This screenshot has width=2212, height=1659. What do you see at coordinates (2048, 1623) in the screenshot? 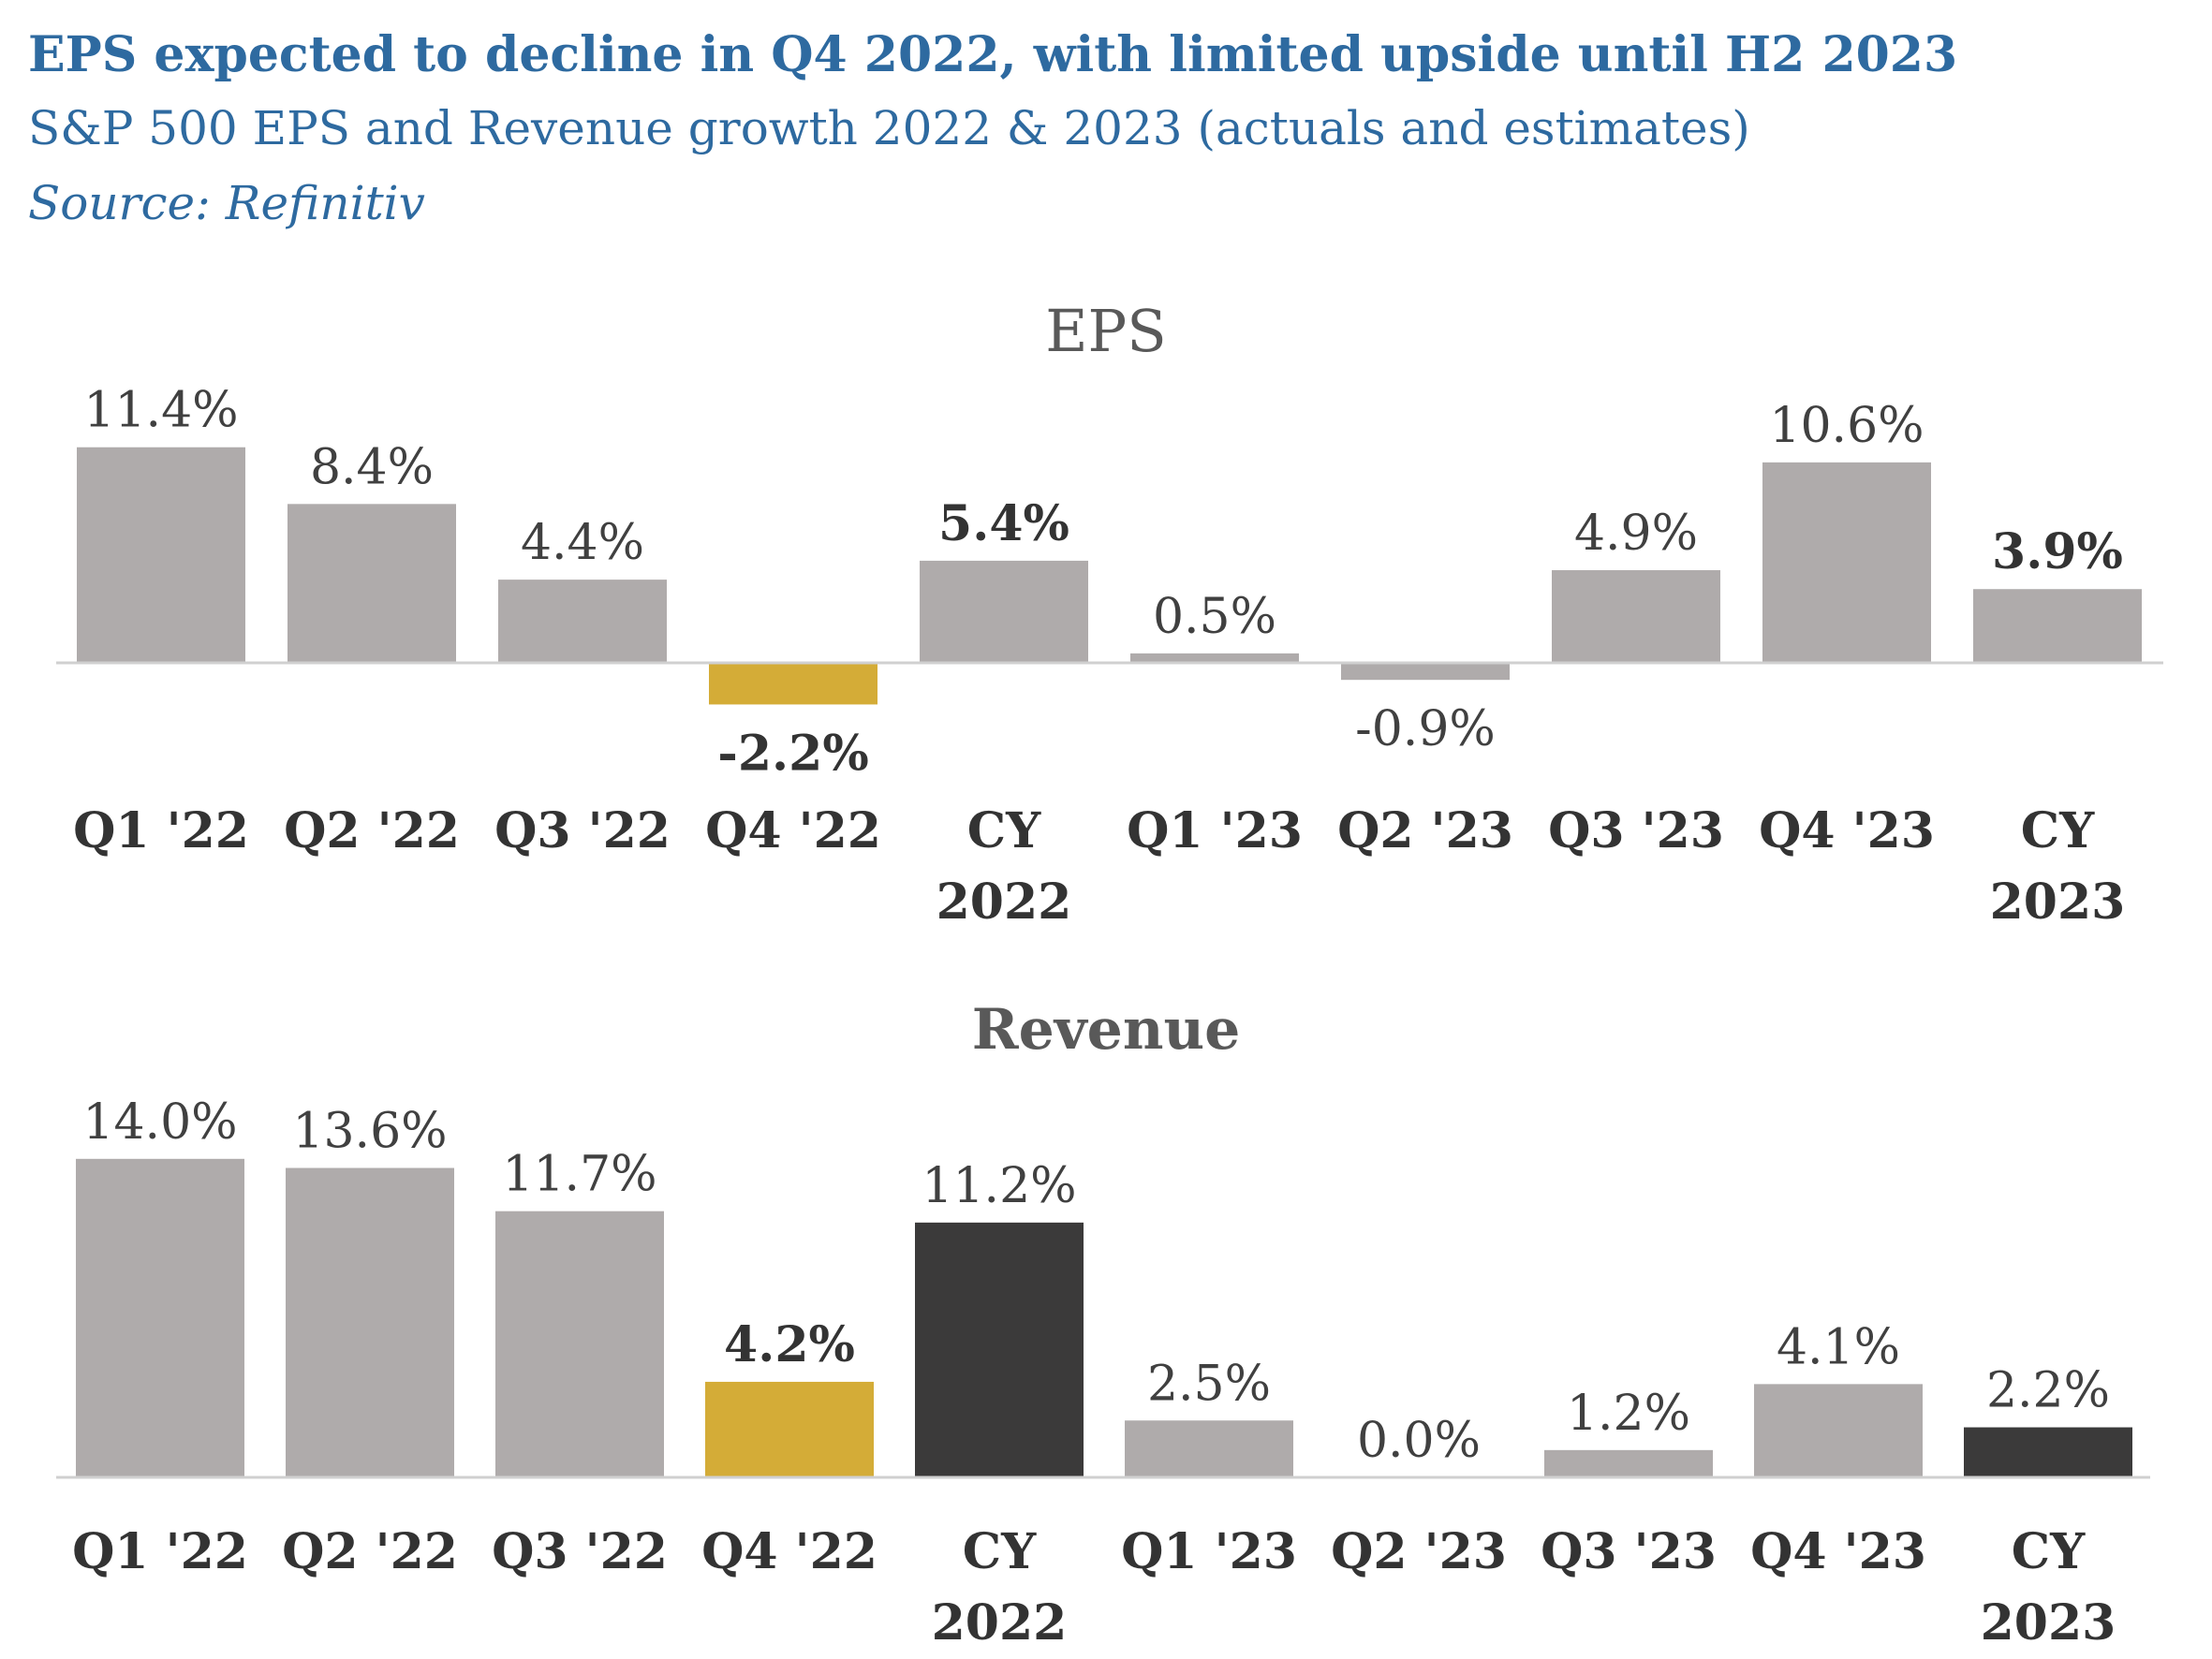
I see `revenue-category-label-10-line-2: 2023` at bounding box center [2048, 1623].